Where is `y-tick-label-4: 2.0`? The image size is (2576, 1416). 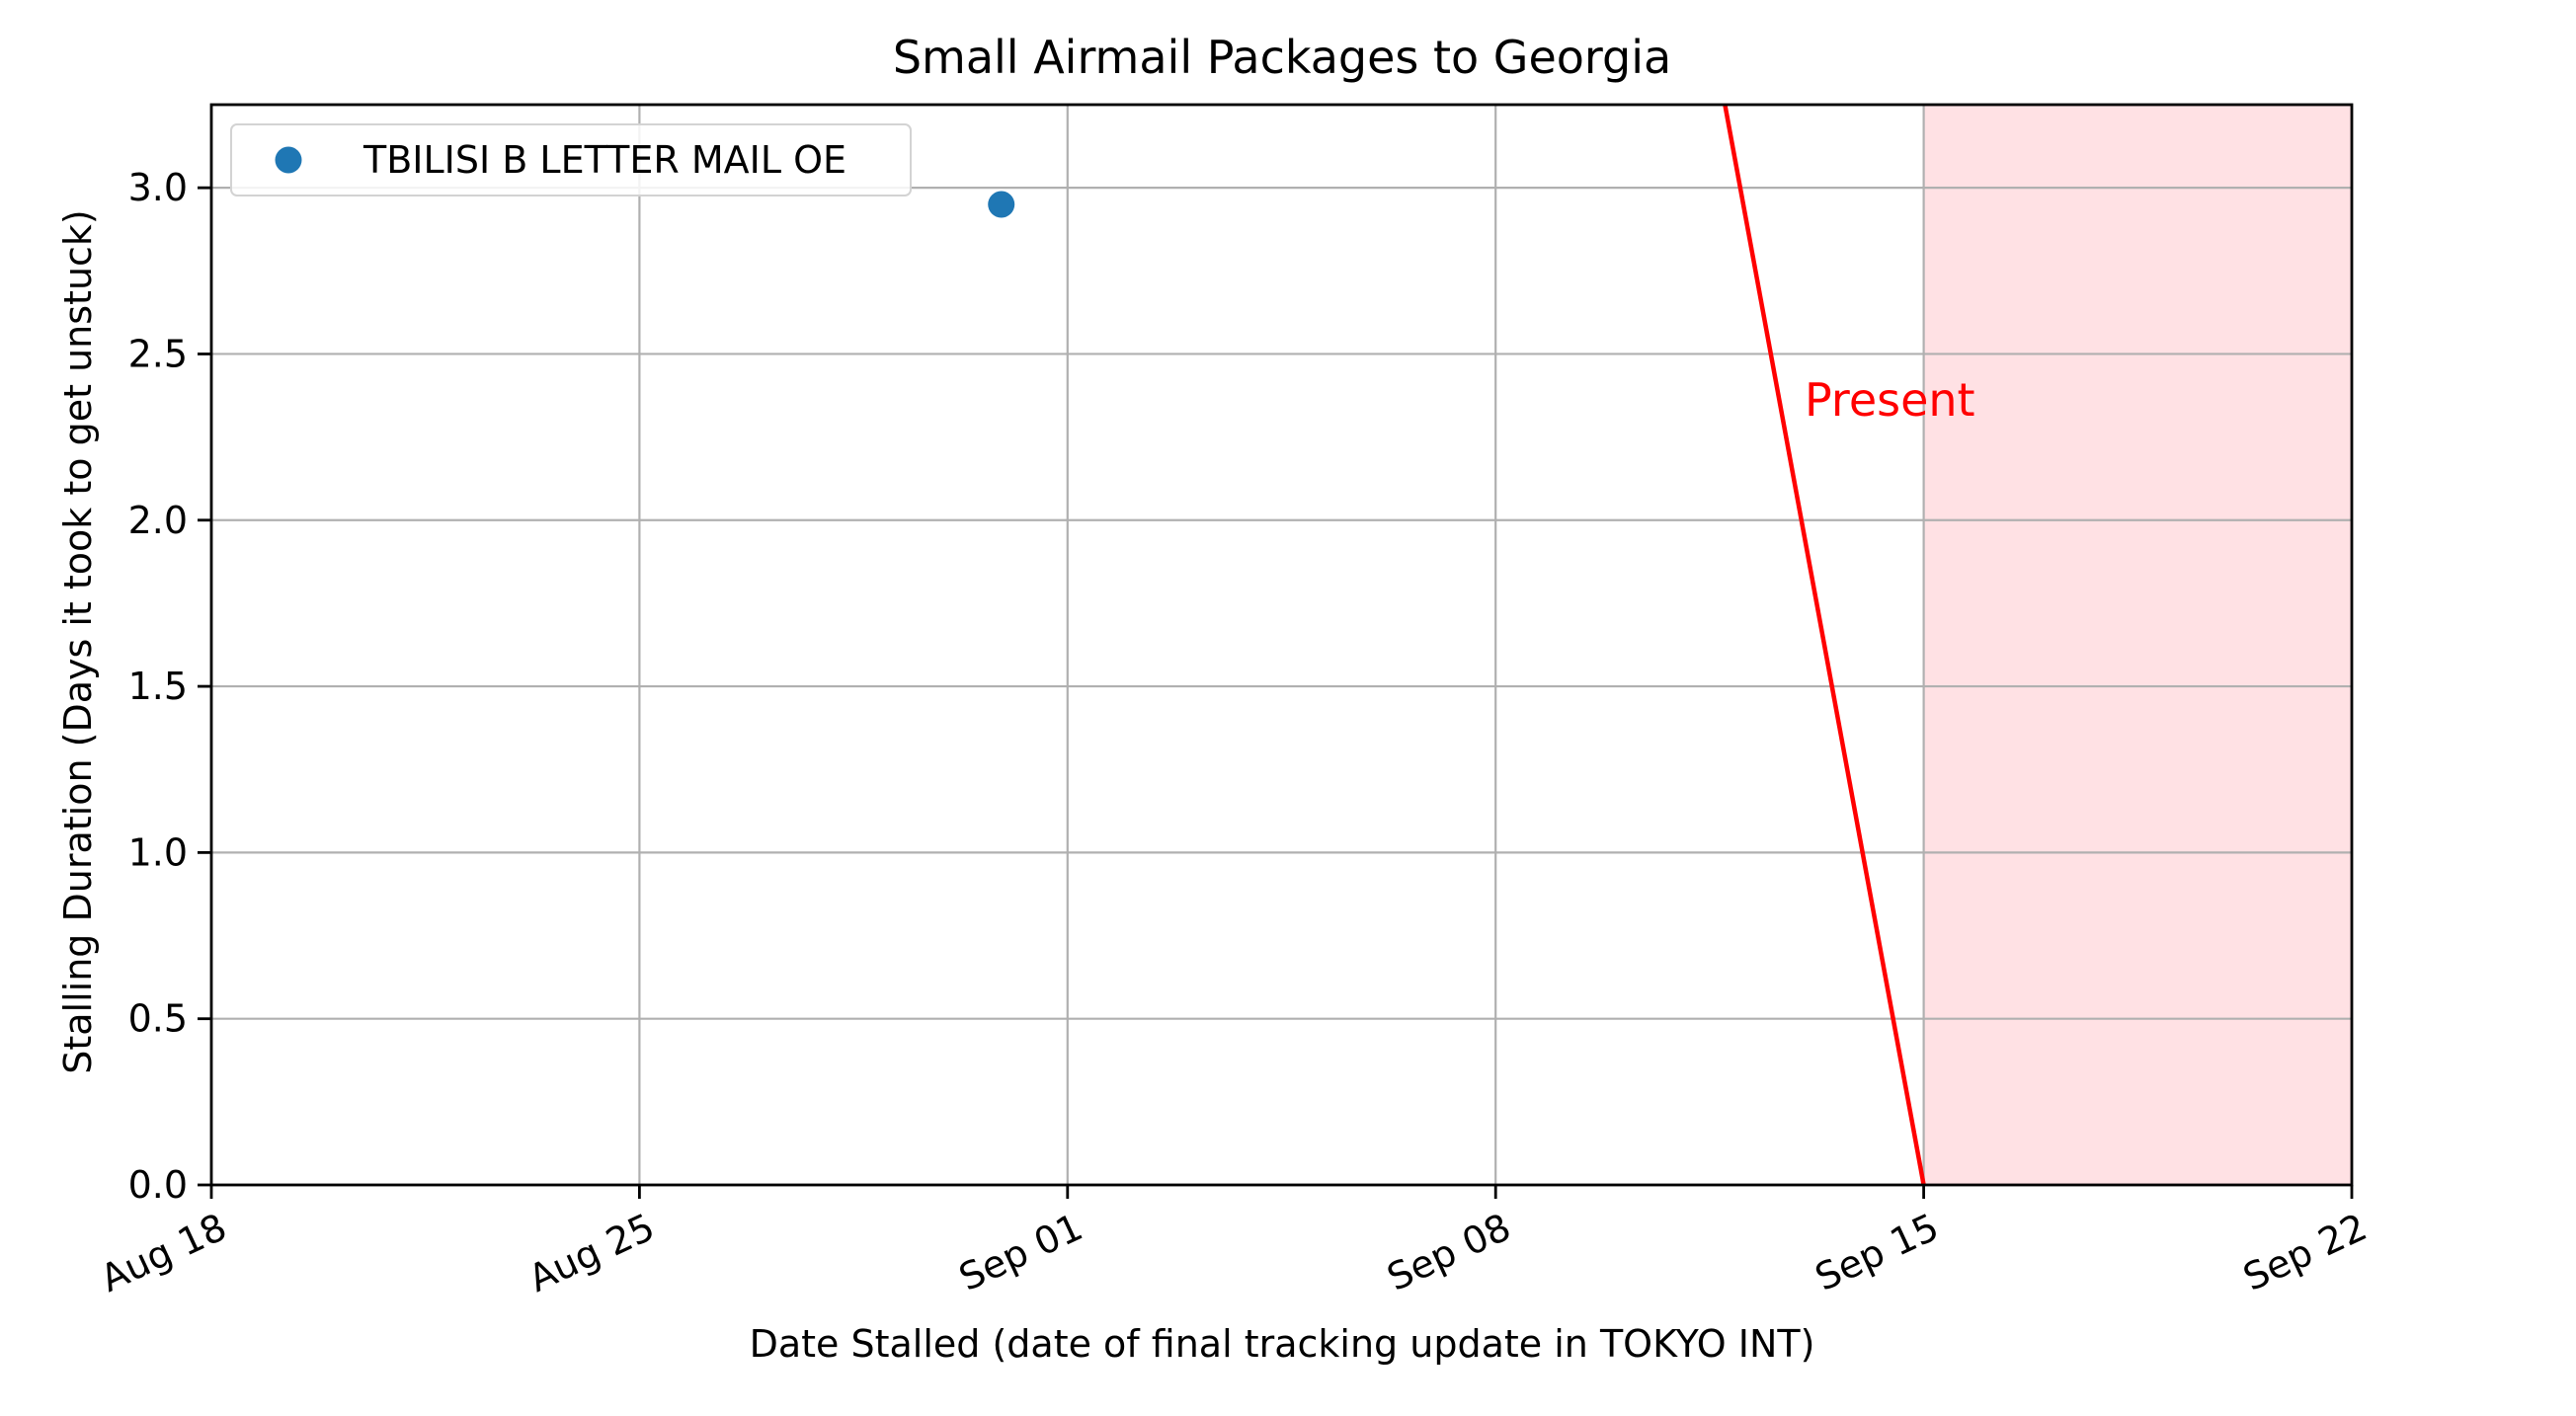 y-tick-label-4: 2.0 is located at coordinates (158, 520).